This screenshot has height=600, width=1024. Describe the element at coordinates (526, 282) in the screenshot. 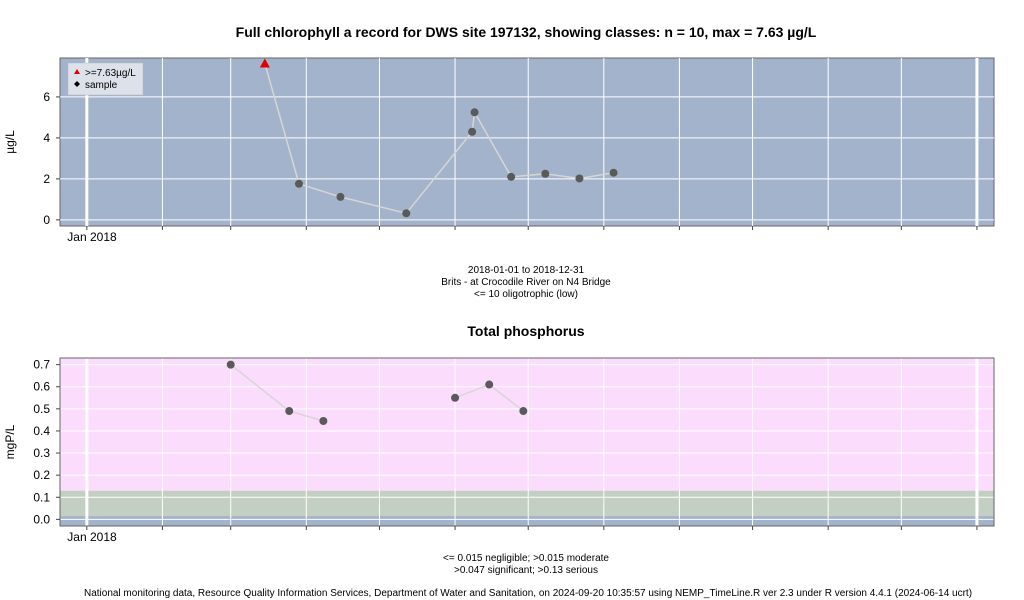

I see `chart1-x-label-line-2: Brits - at Crocodile River on N4 Bridge` at that location.